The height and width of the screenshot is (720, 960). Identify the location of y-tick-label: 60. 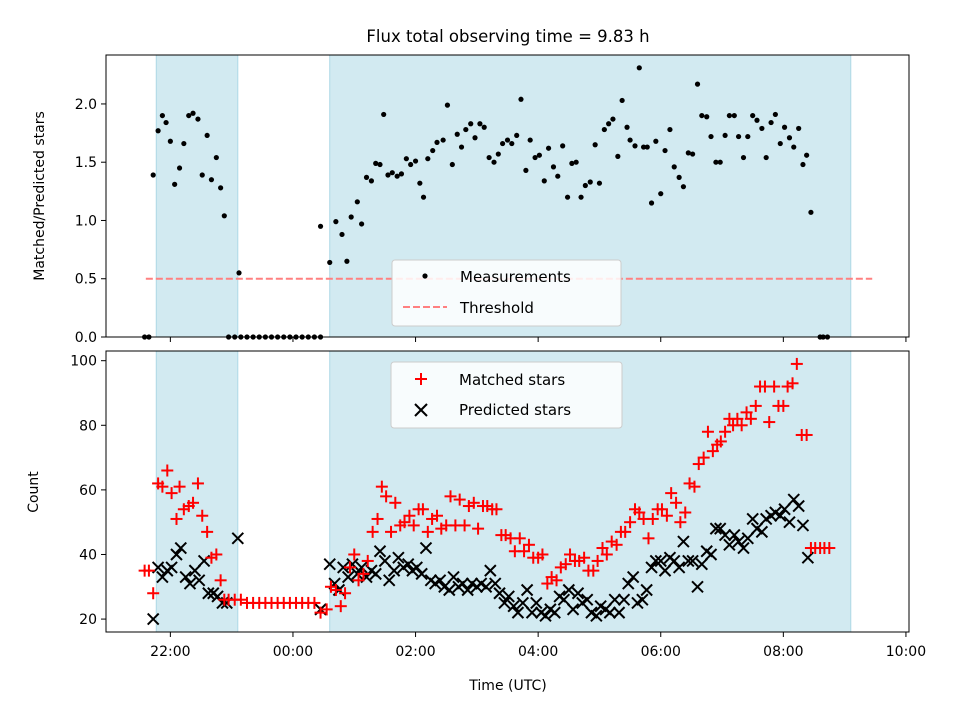
(88, 491).